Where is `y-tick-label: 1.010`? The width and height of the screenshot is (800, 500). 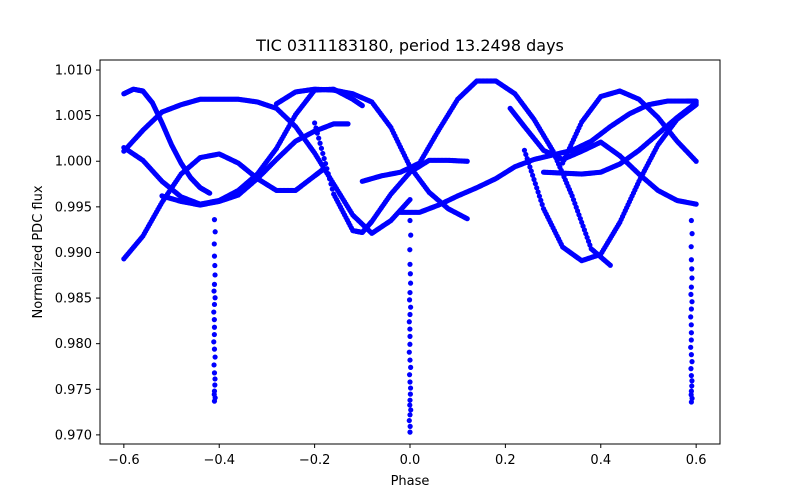 y-tick-label: 1.010 is located at coordinates (73, 71).